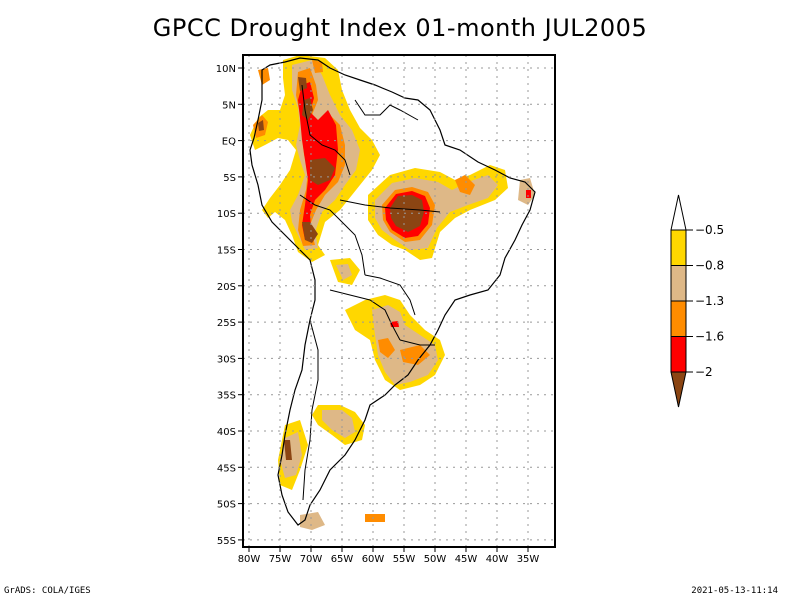 This screenshot has height=600, width=800. What do you see at coordinates (389, 556) in the screenshot?
I see `lon-axis: 80W 75W 70W 65W 60W 55W 50W 45W 40W 35W` at bounding box center [389, 556].